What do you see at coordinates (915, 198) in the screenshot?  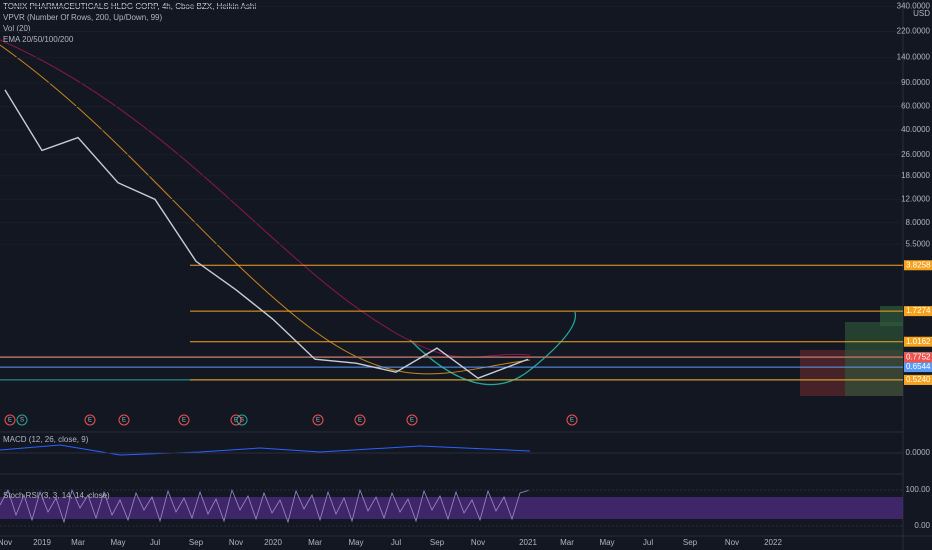 I see `y-tick-label: 12.0000` at bounding box center [915, 198].